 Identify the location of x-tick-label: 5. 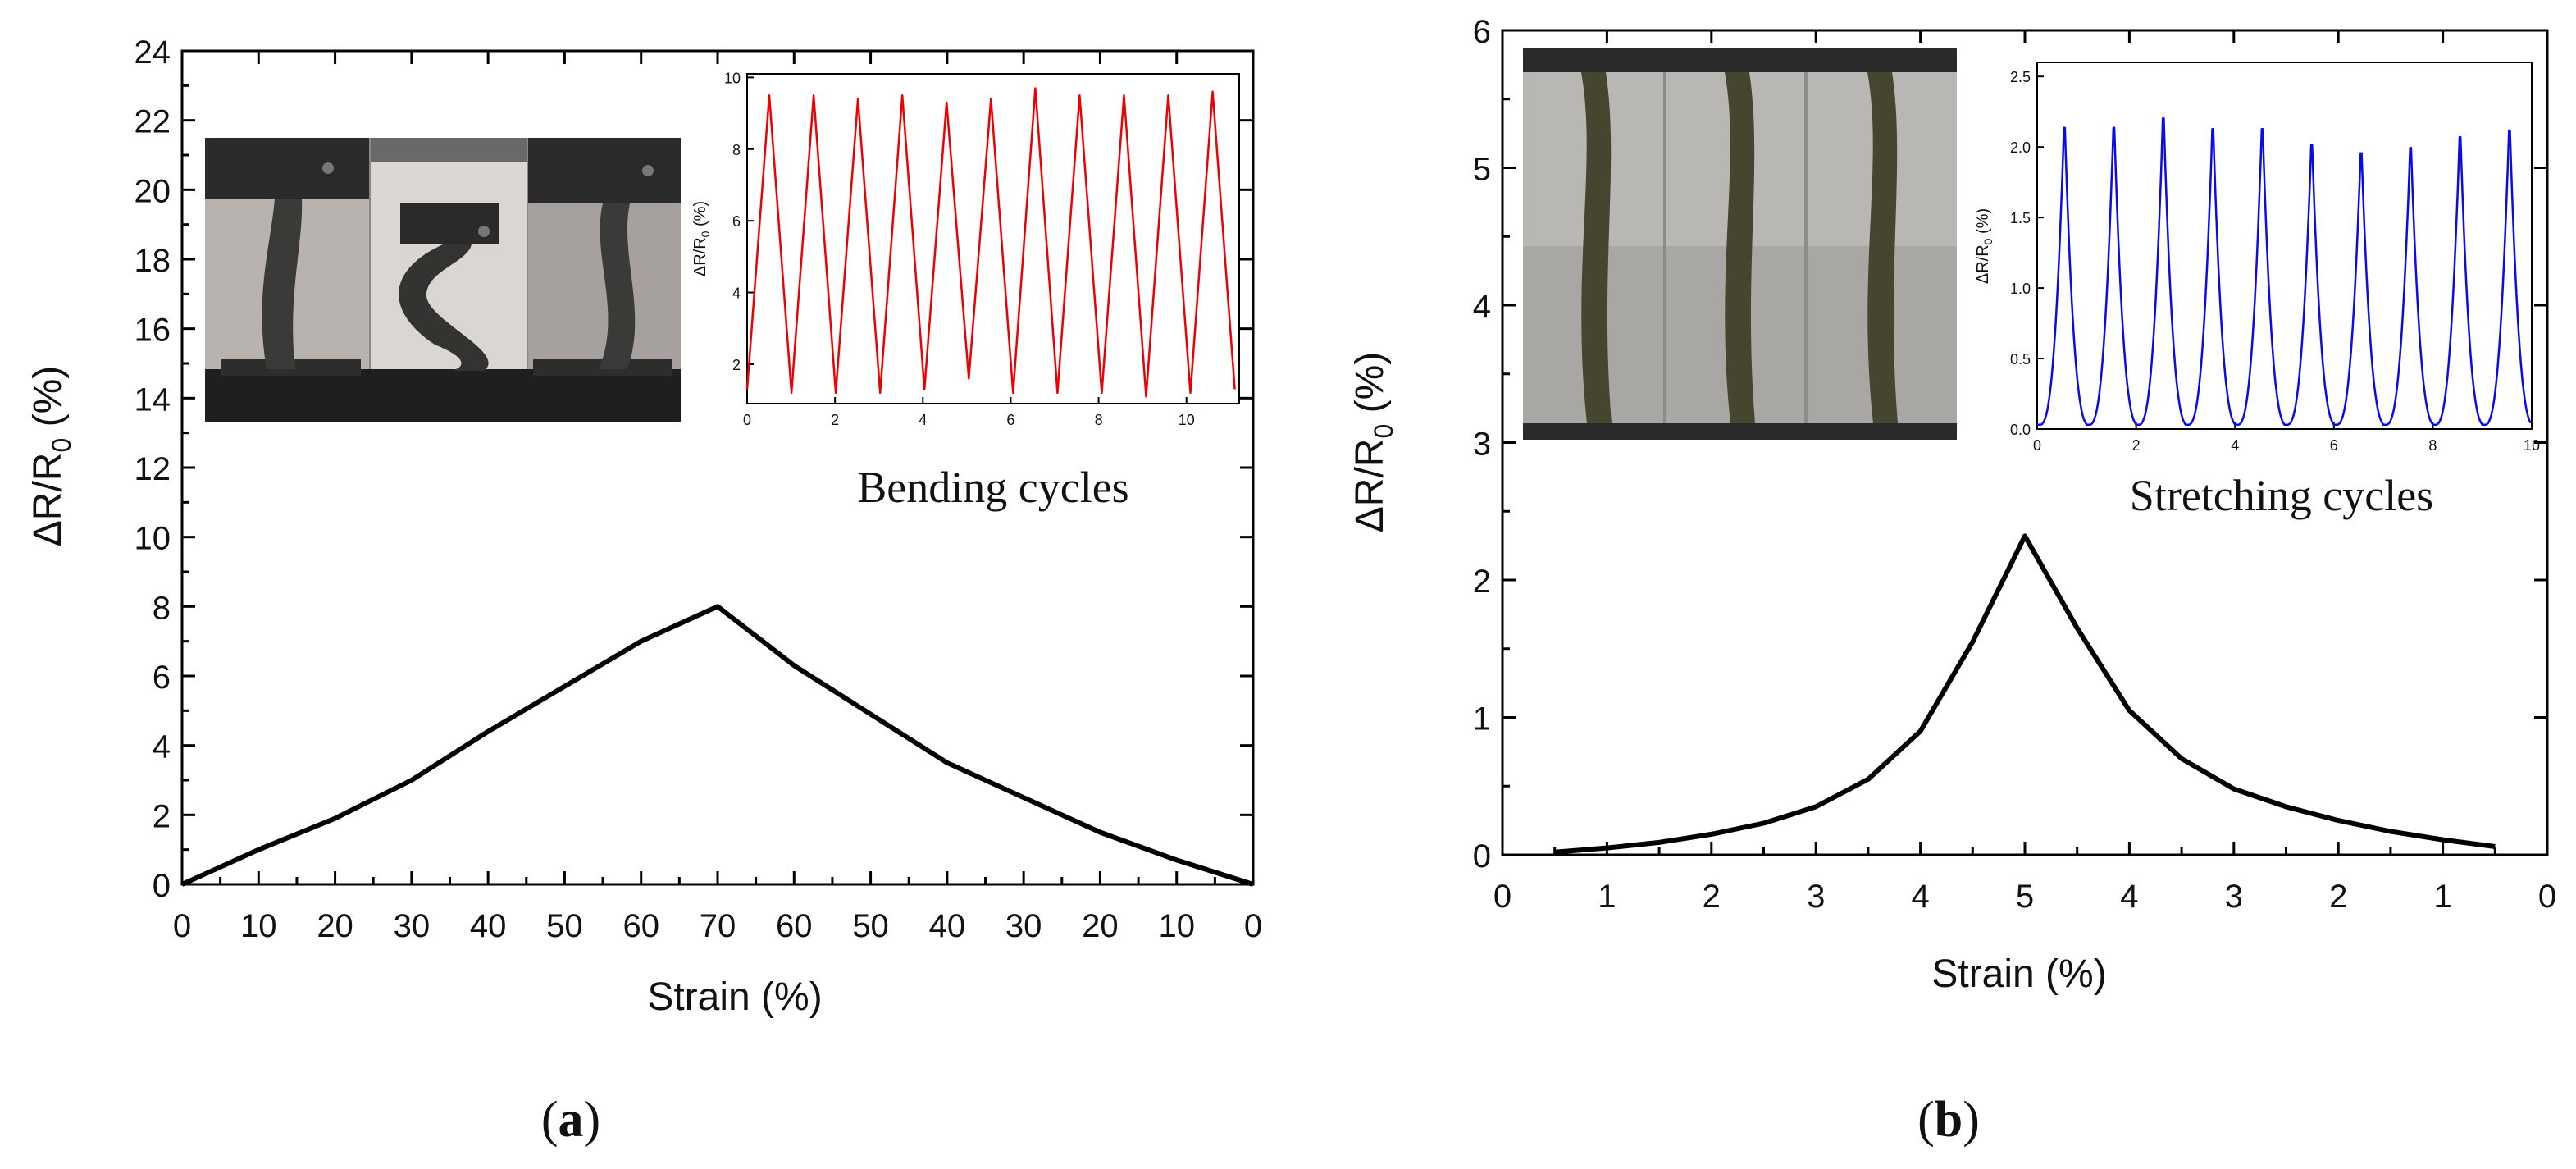
(2025, 897).